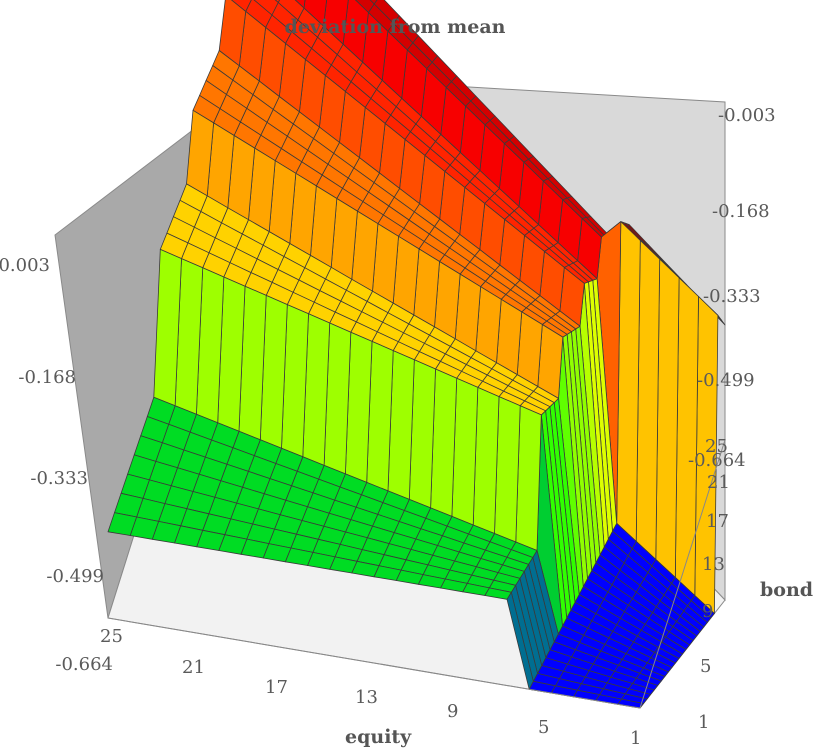 This screenshot has width=826, height=750. I want to click on y-tick-label: 17, so click(717, 521).